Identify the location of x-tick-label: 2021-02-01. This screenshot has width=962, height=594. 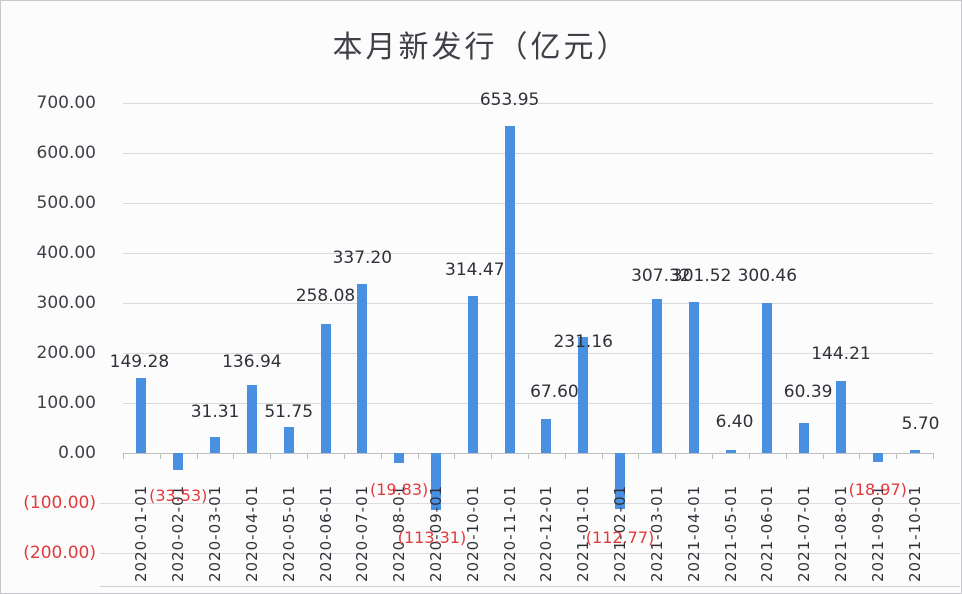
(620, 533).